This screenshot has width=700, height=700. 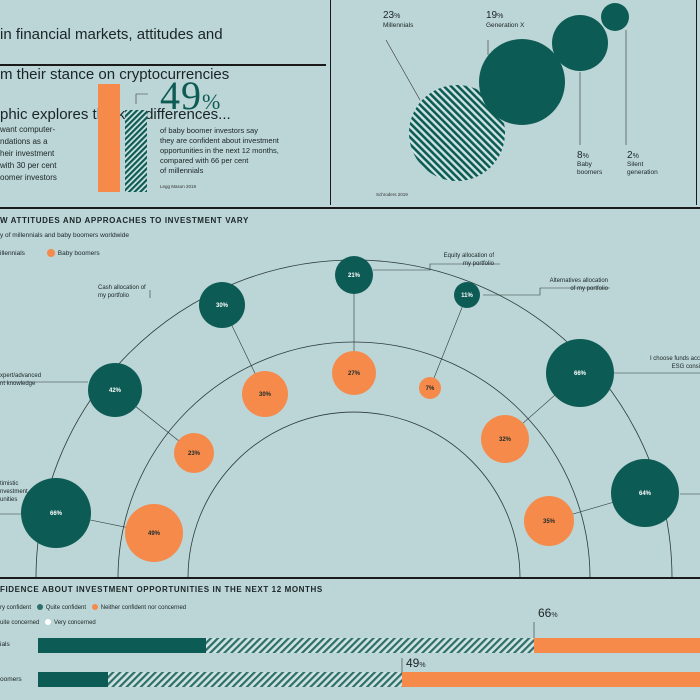 I want to click on label-knowledge: xpert/advanced nt knowledge, so click(x=21, y=380).